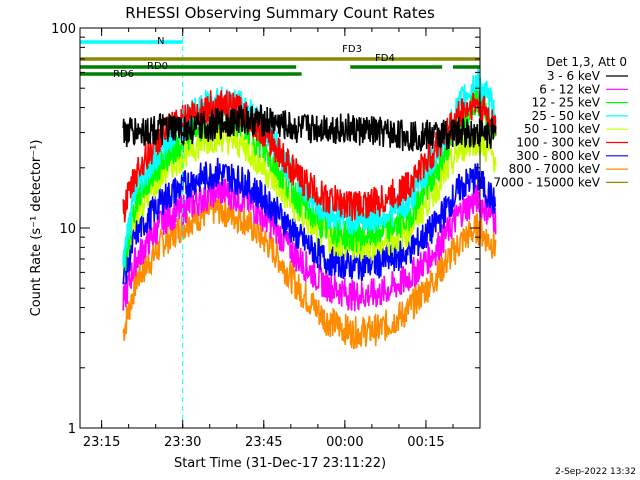  What do you see at coordinates (586, 62) in the screenshot?
I see `legend-title: Det 1,3, Att 0` at bounding box center [586, 62].